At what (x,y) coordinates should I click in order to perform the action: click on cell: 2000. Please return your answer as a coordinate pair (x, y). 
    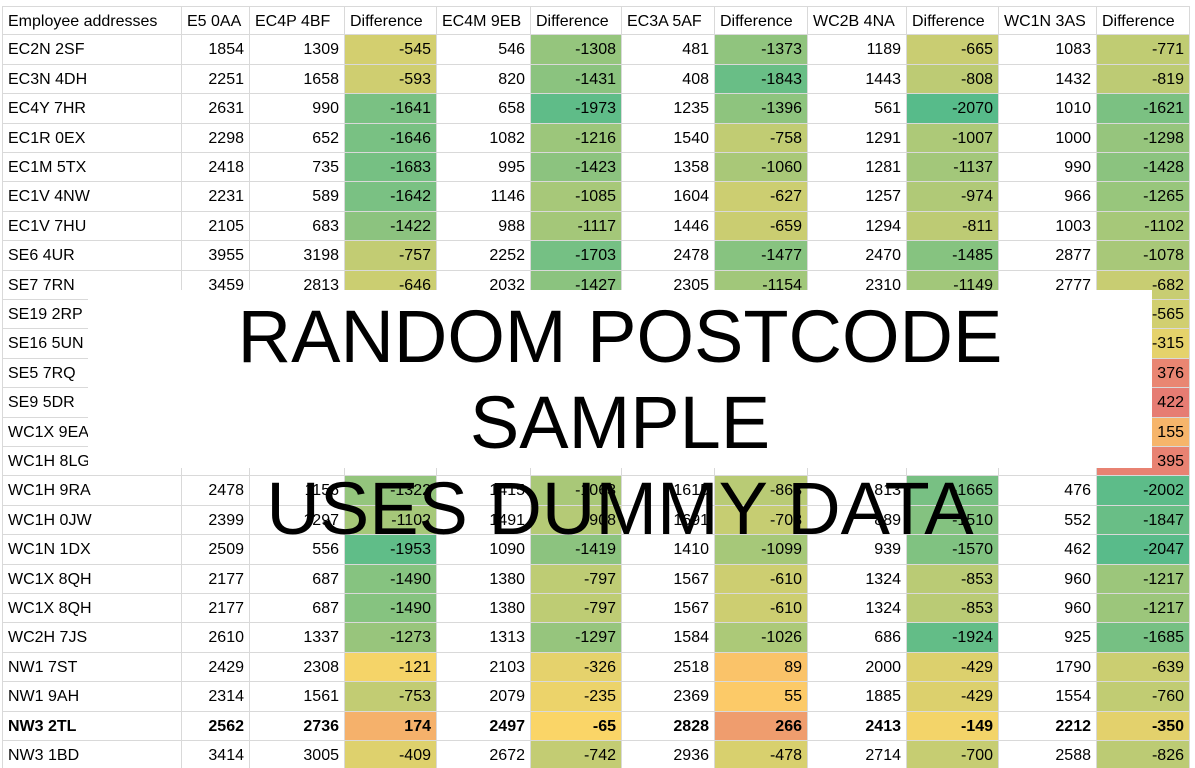
    Looking at the image, I should click on (857, 667).